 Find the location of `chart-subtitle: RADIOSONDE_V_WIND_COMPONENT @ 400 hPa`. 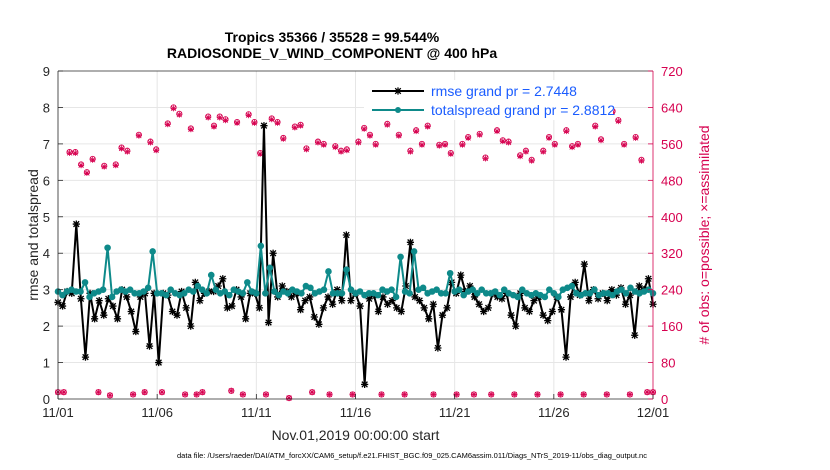

chart-subtitle: RADIOSONDE_V_WIND_COMPONENT @ 400 hPa is located at coordinates (332, 53).